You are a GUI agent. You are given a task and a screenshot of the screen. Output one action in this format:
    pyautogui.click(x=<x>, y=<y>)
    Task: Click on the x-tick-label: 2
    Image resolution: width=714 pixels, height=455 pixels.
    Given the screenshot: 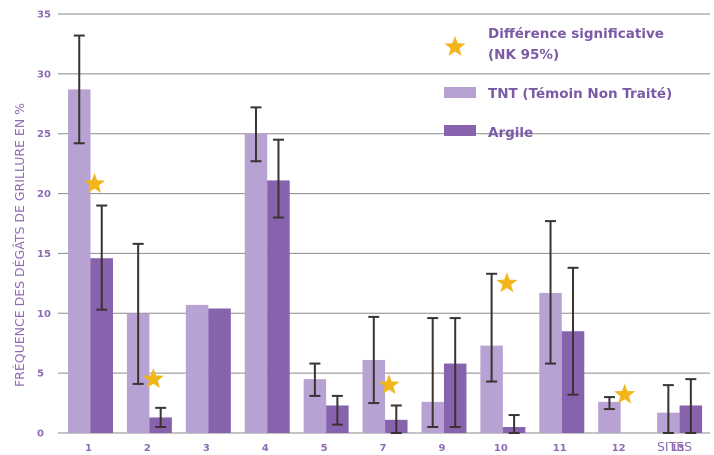 What is the action you would take?
    pyautogui.click(x=147, y=448)
    